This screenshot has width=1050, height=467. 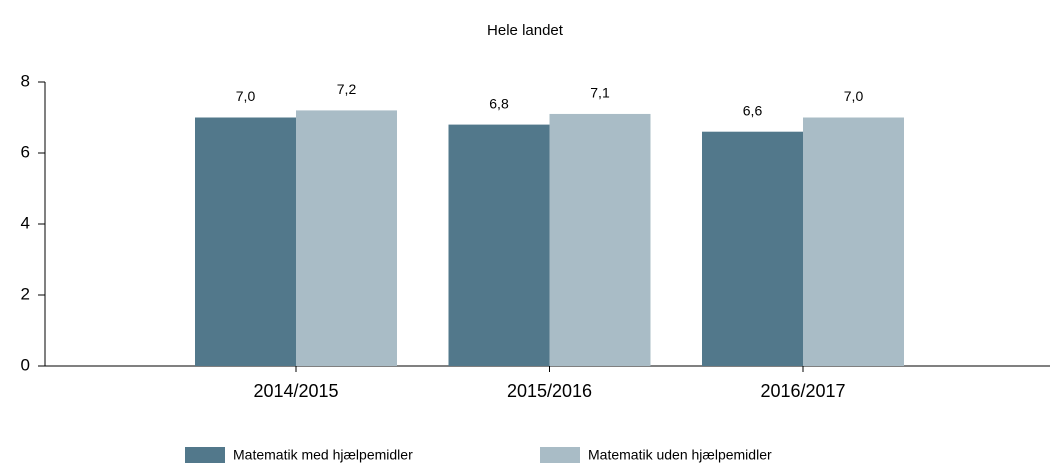 What do you see at coordinates (323, 455) in the screenshot?
I see `legend-label: Matematik med hjælpemidler` at bounding box center [323, 455].